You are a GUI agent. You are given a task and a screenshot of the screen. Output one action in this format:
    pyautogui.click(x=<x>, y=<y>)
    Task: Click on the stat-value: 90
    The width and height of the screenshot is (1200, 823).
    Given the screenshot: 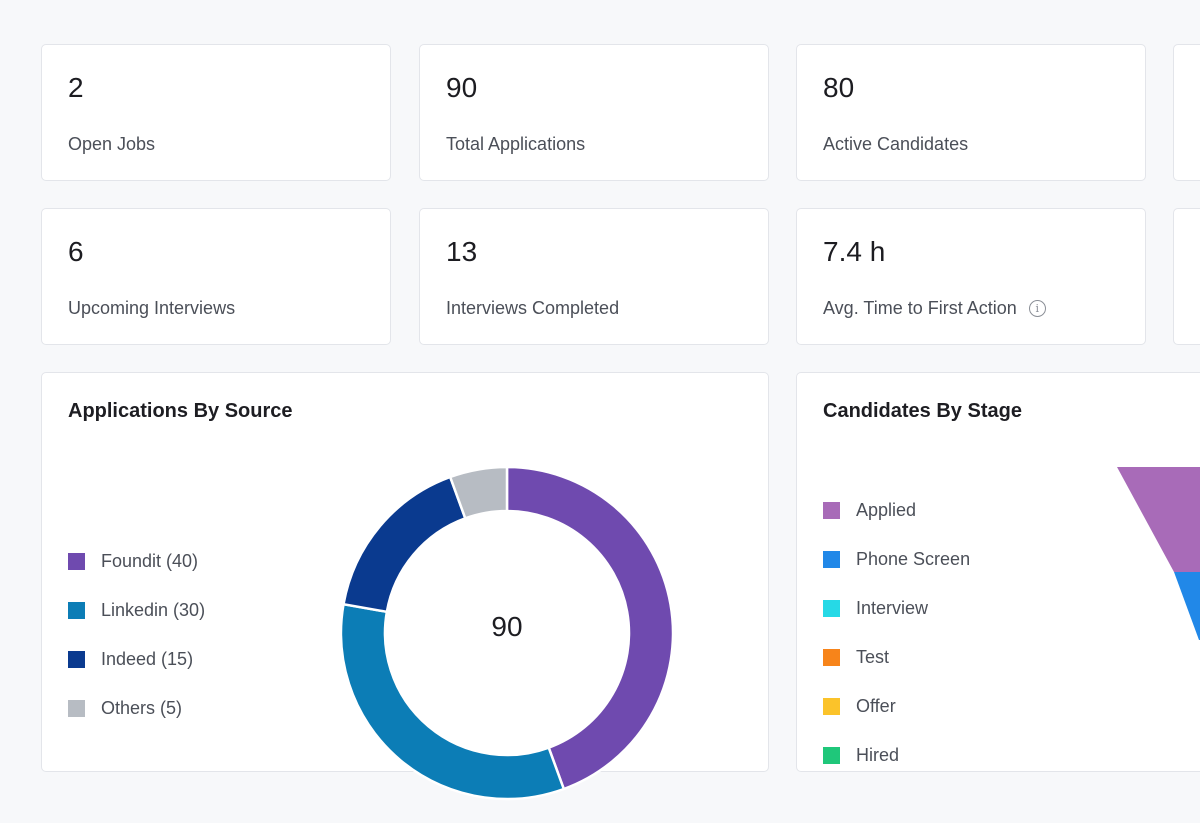 What is the action you would take?
    pyautogui.click(x=462, y=87)
    